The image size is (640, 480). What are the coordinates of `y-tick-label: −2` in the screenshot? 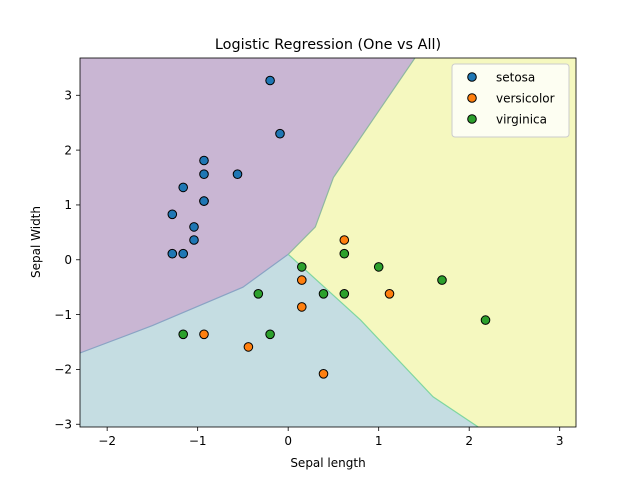 It's located at (63, 370).